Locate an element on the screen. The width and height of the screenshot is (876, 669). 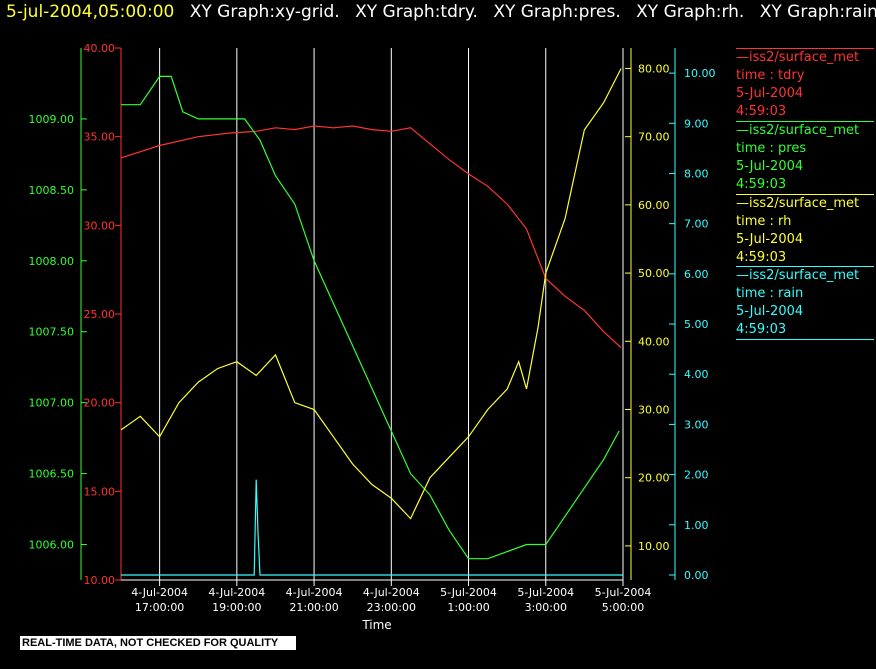
rh-tick-label: 60.00 is located at coordinates (654, 205).